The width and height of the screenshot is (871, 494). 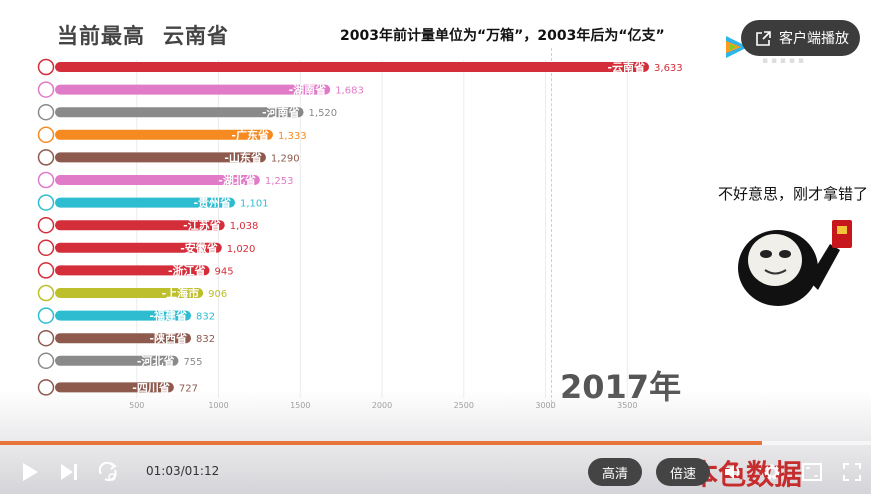 I want to click on bar-name-label: -广东省, so click(x=250, y=135).